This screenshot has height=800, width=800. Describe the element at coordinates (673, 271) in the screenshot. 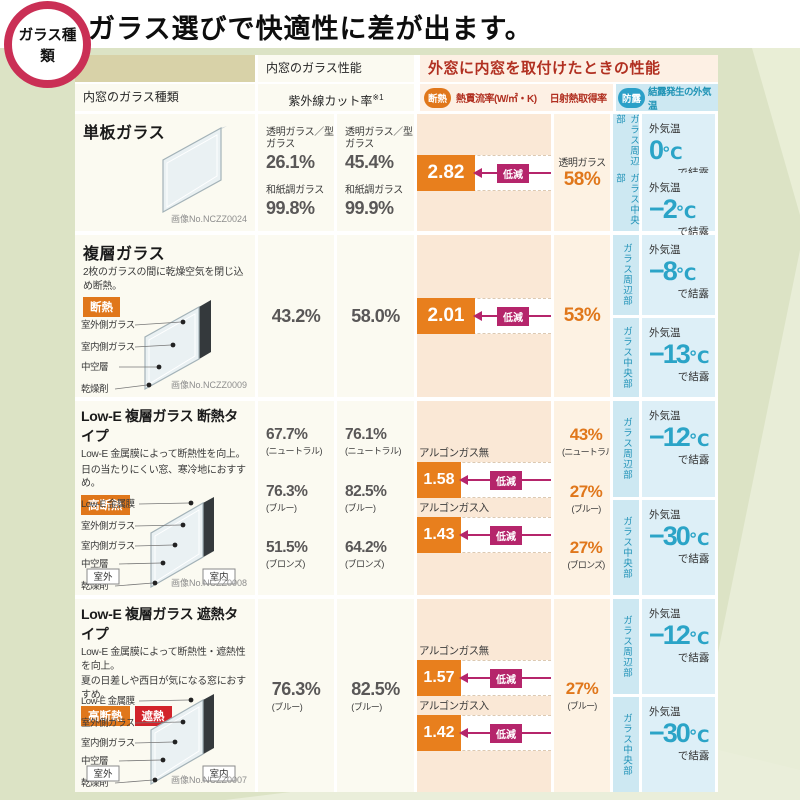

I see `temp-value: −8℃` at that location.